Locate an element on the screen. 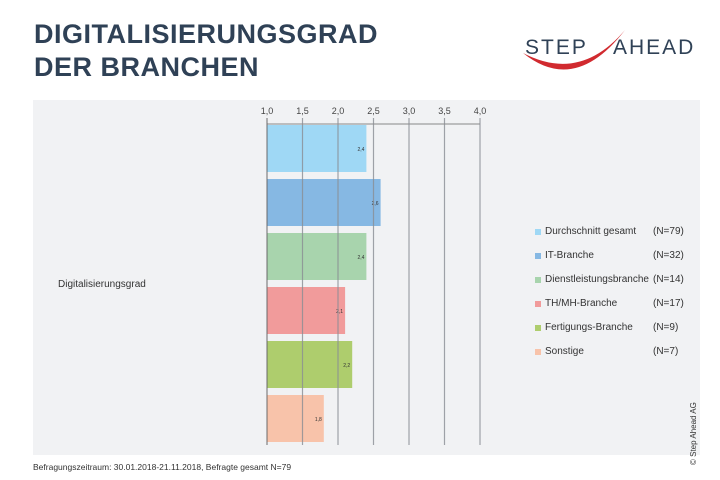 This screenshot has height=480, width=720. legend-item: Sonstige (N=7) is located at coordinates (615, 358).